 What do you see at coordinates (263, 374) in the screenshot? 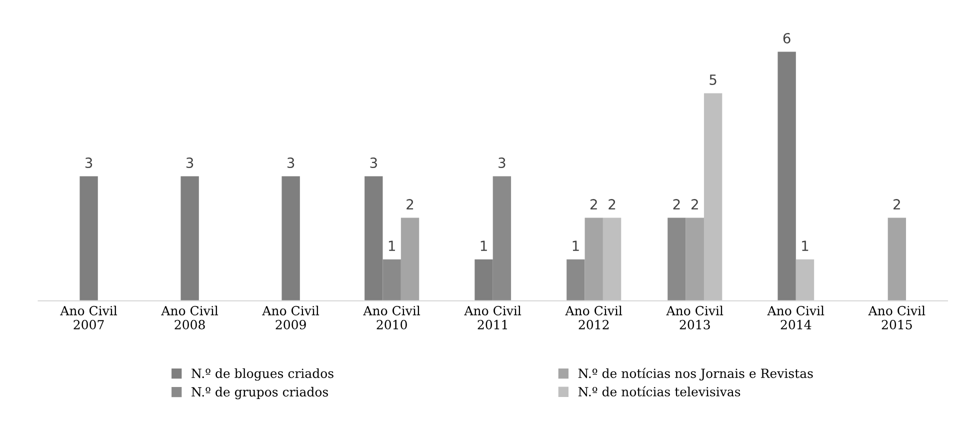
I see `legend-label: N.º de blogues criados` at bounding box center [263, 374].